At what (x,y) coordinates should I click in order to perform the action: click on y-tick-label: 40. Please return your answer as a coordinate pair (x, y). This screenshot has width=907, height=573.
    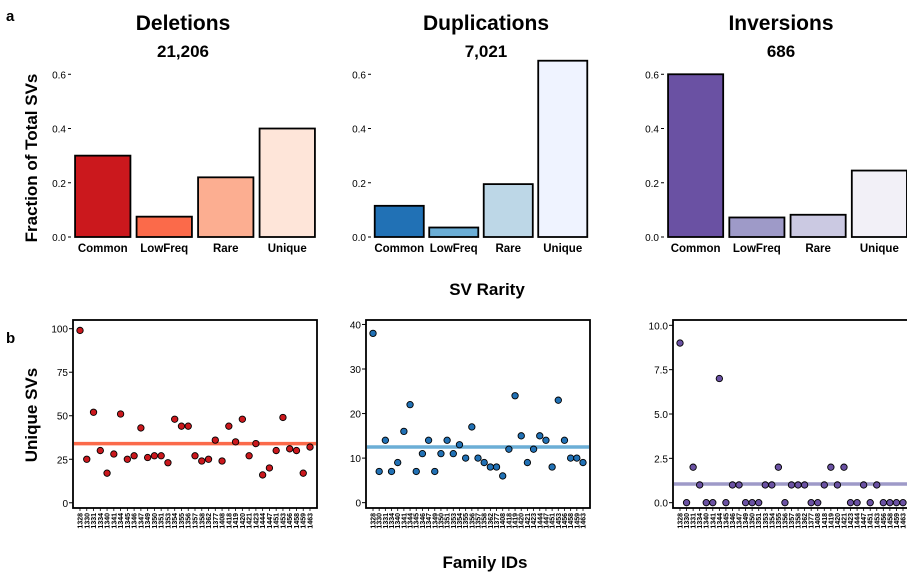
    Looking at the image, I should click on (356, 325).